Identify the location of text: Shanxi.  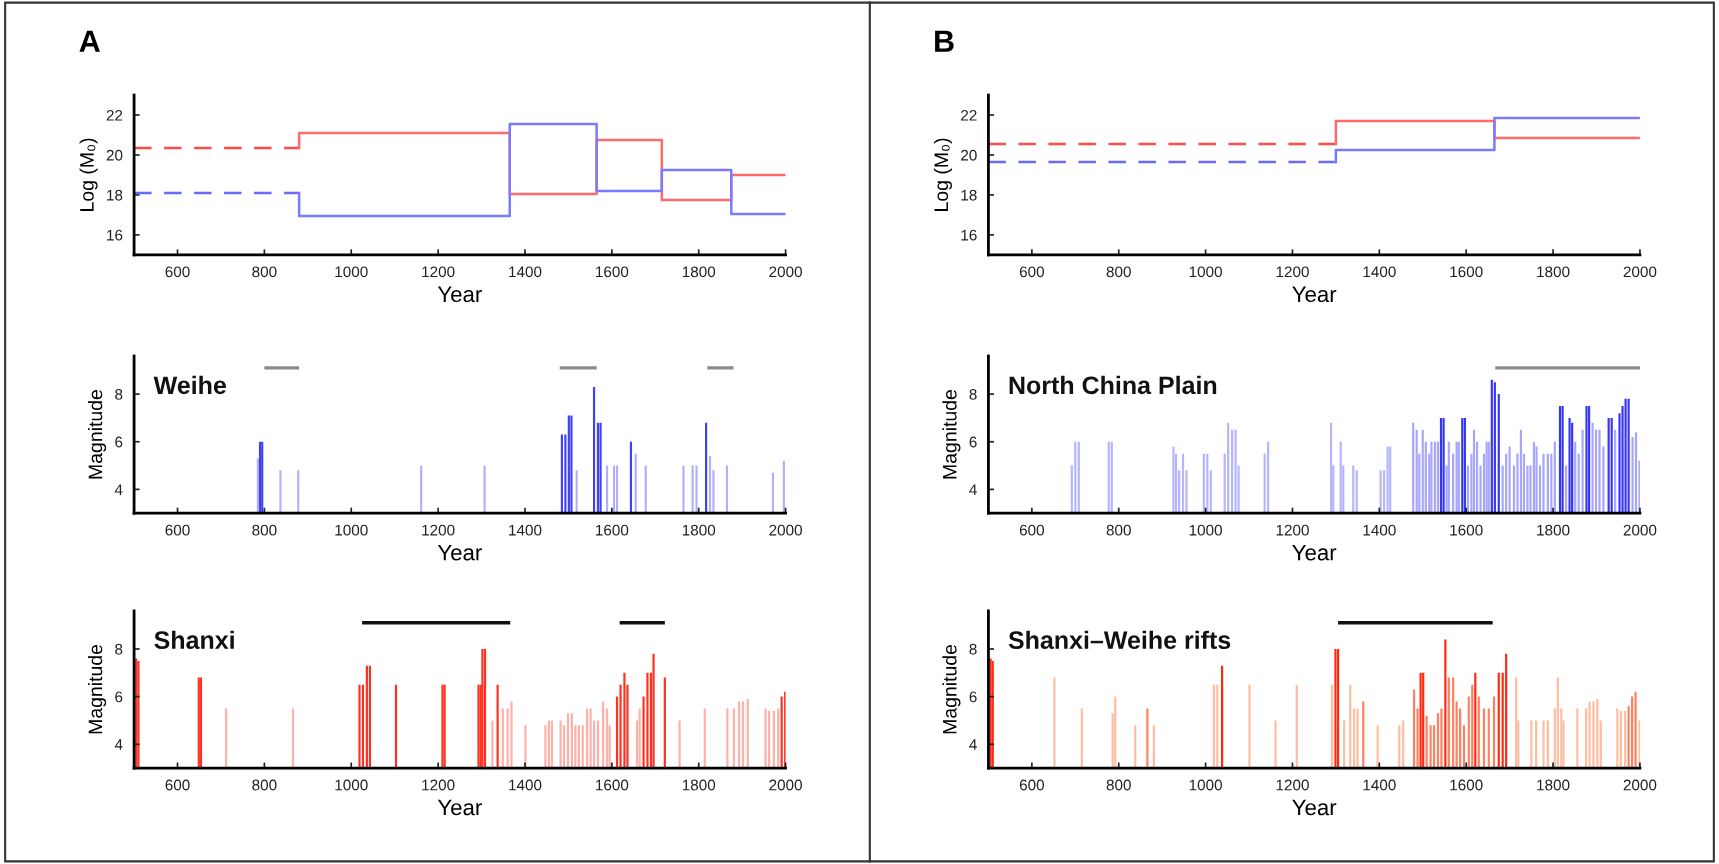
(194, 640).